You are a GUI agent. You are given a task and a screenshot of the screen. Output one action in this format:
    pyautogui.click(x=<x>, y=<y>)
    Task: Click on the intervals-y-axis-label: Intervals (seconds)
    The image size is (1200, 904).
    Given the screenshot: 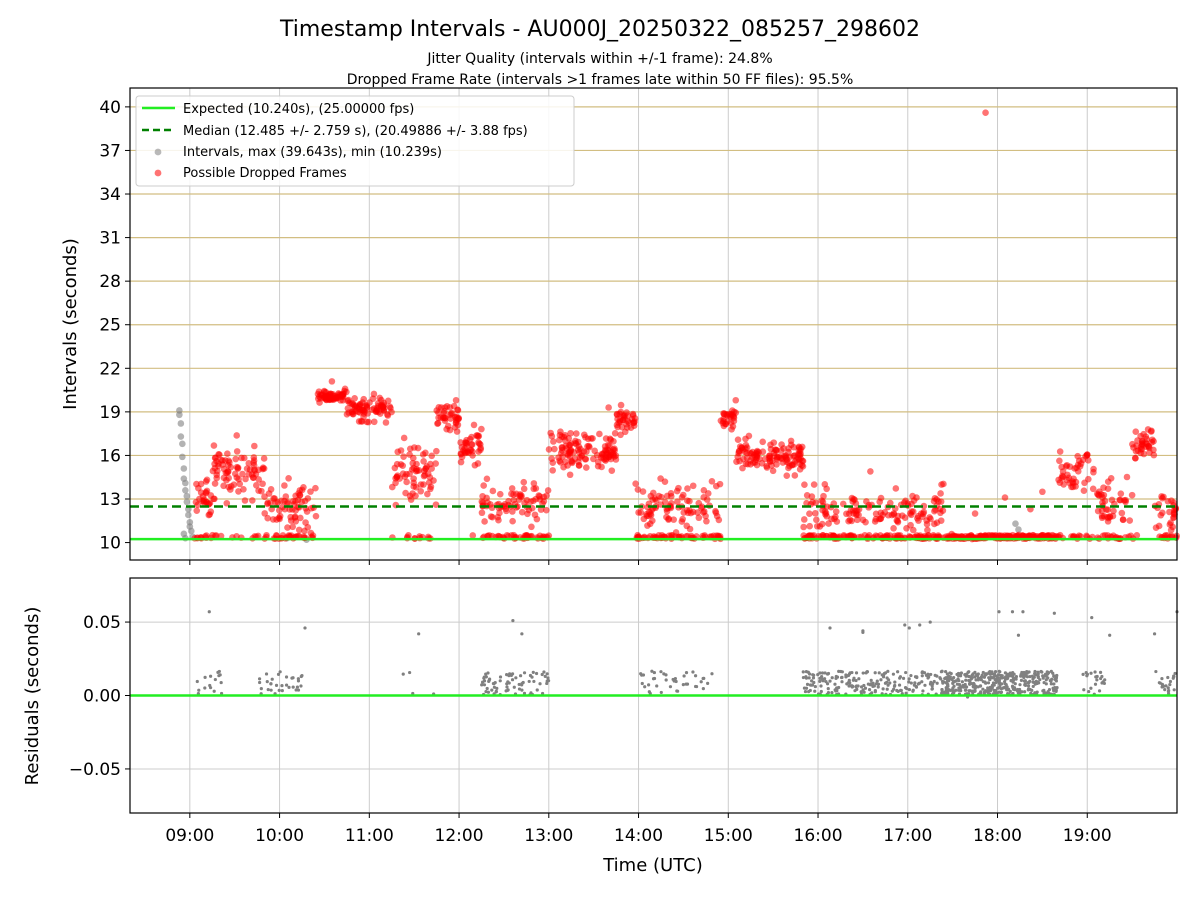 What is the action you would take?
    pyautogui.click(x=70, y=324)
    